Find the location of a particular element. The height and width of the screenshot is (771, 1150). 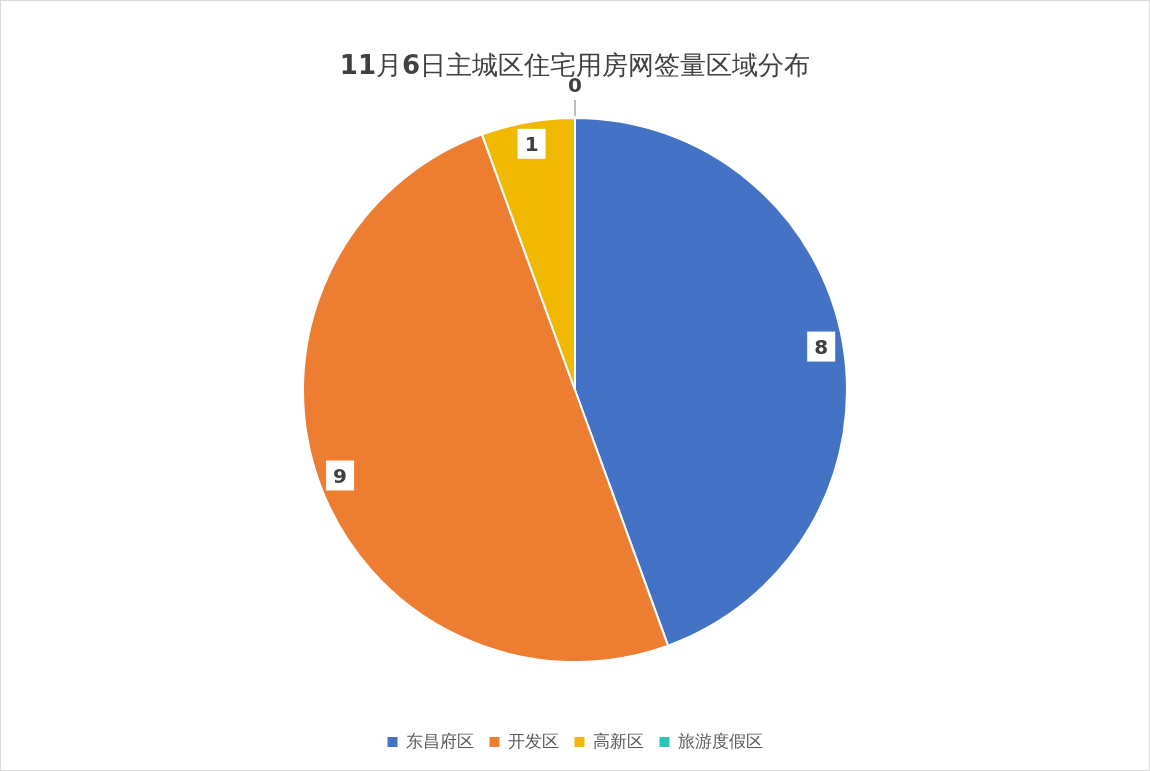

data-label: 1 is located at coordinates (531, 143).